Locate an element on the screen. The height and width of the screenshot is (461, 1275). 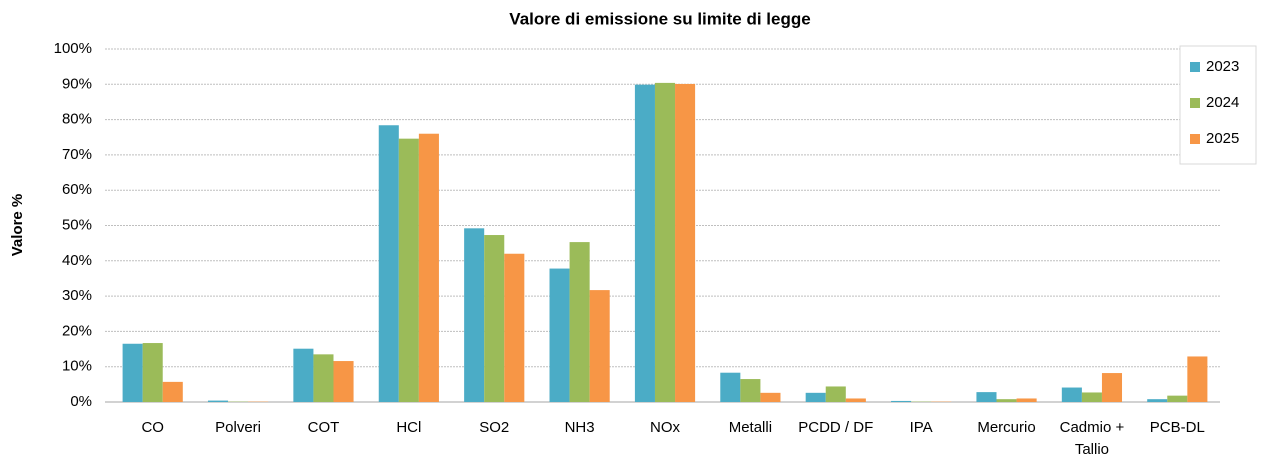
x-tick-label: Polveri is located at coordinates (238, 427).